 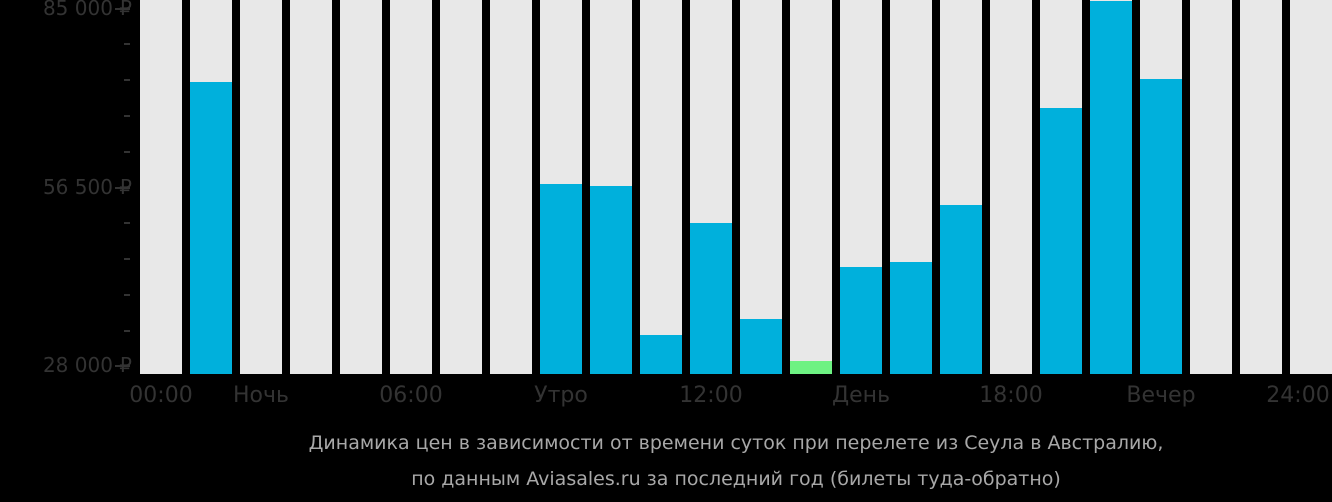 What do you see at coordinates (861, 395) in the screenshot?
I see `x-label: День` at bounding box center [861, 395].